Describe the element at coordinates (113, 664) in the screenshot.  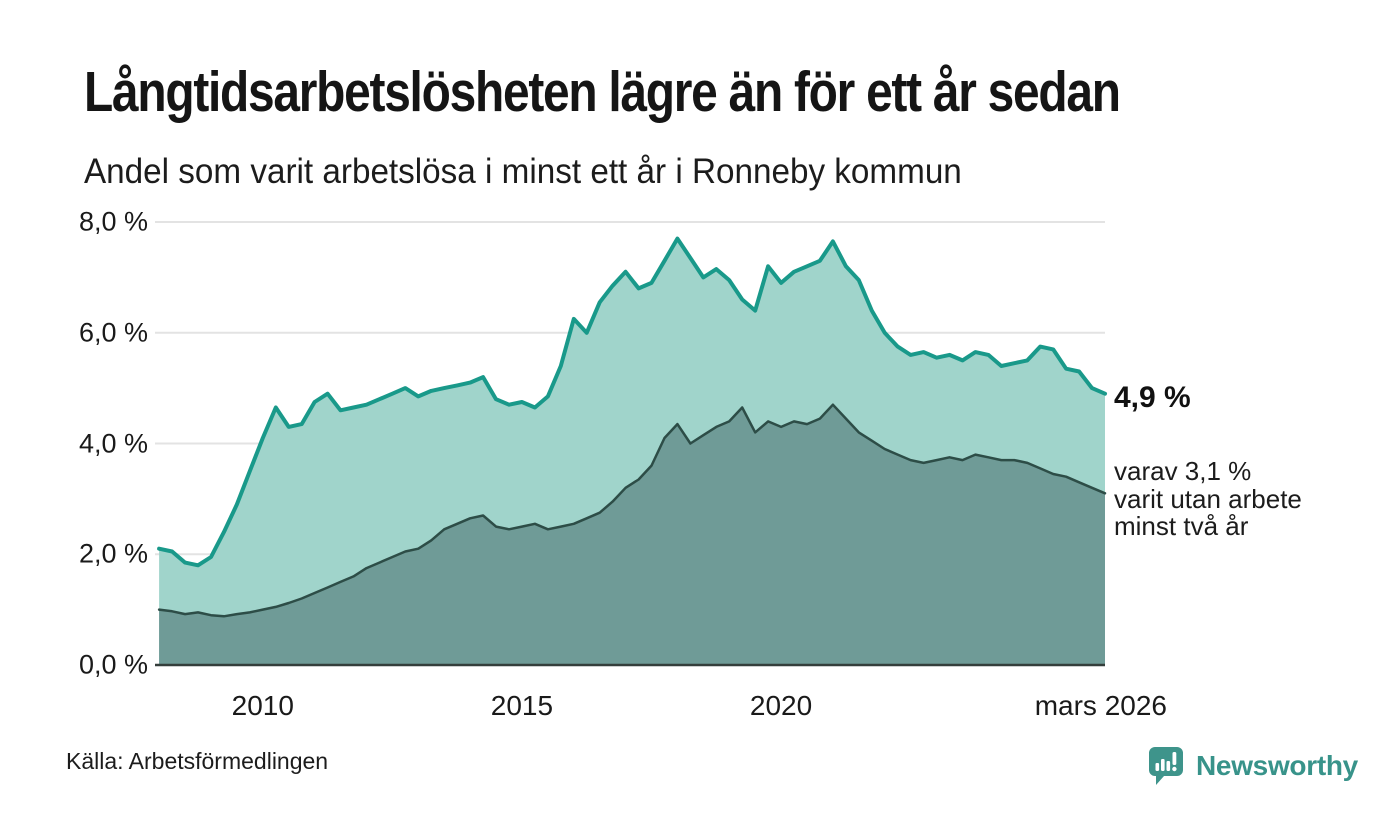
I see `y-tick-label: 0,0 %` at that location.